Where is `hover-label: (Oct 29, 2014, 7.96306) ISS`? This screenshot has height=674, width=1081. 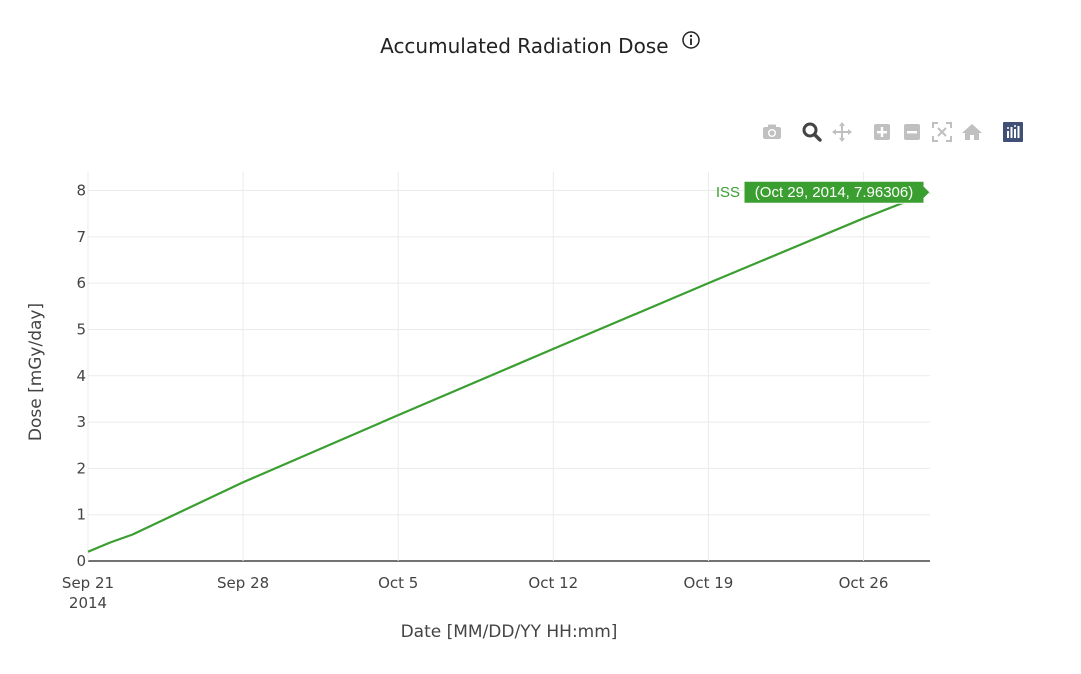
hover-label: (Oct 29, 2014, 7.96306) ISS is located at coordinates (823, 192).